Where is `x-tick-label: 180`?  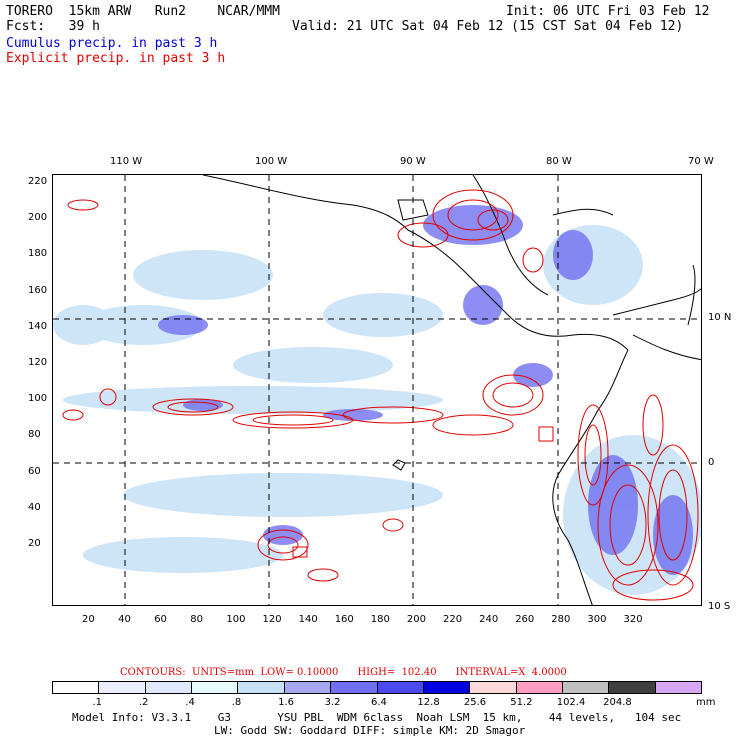
x-tick-label: 180 is located at coordinates (380, 619).